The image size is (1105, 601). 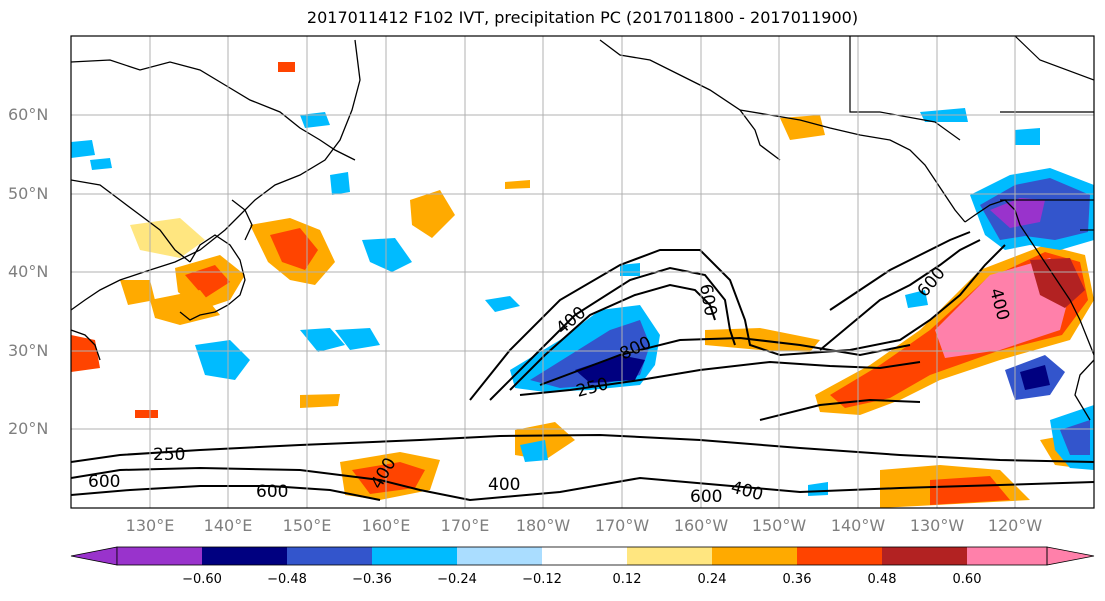 I want to click on lon-label: 150°E, so click(x=307, y=525).